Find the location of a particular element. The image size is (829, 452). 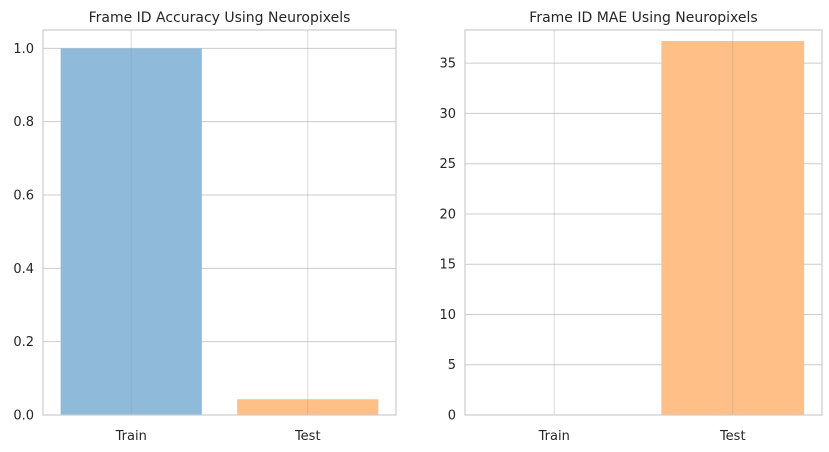

mae-y-tick-label: 35 is located at coordinates (447, 64).